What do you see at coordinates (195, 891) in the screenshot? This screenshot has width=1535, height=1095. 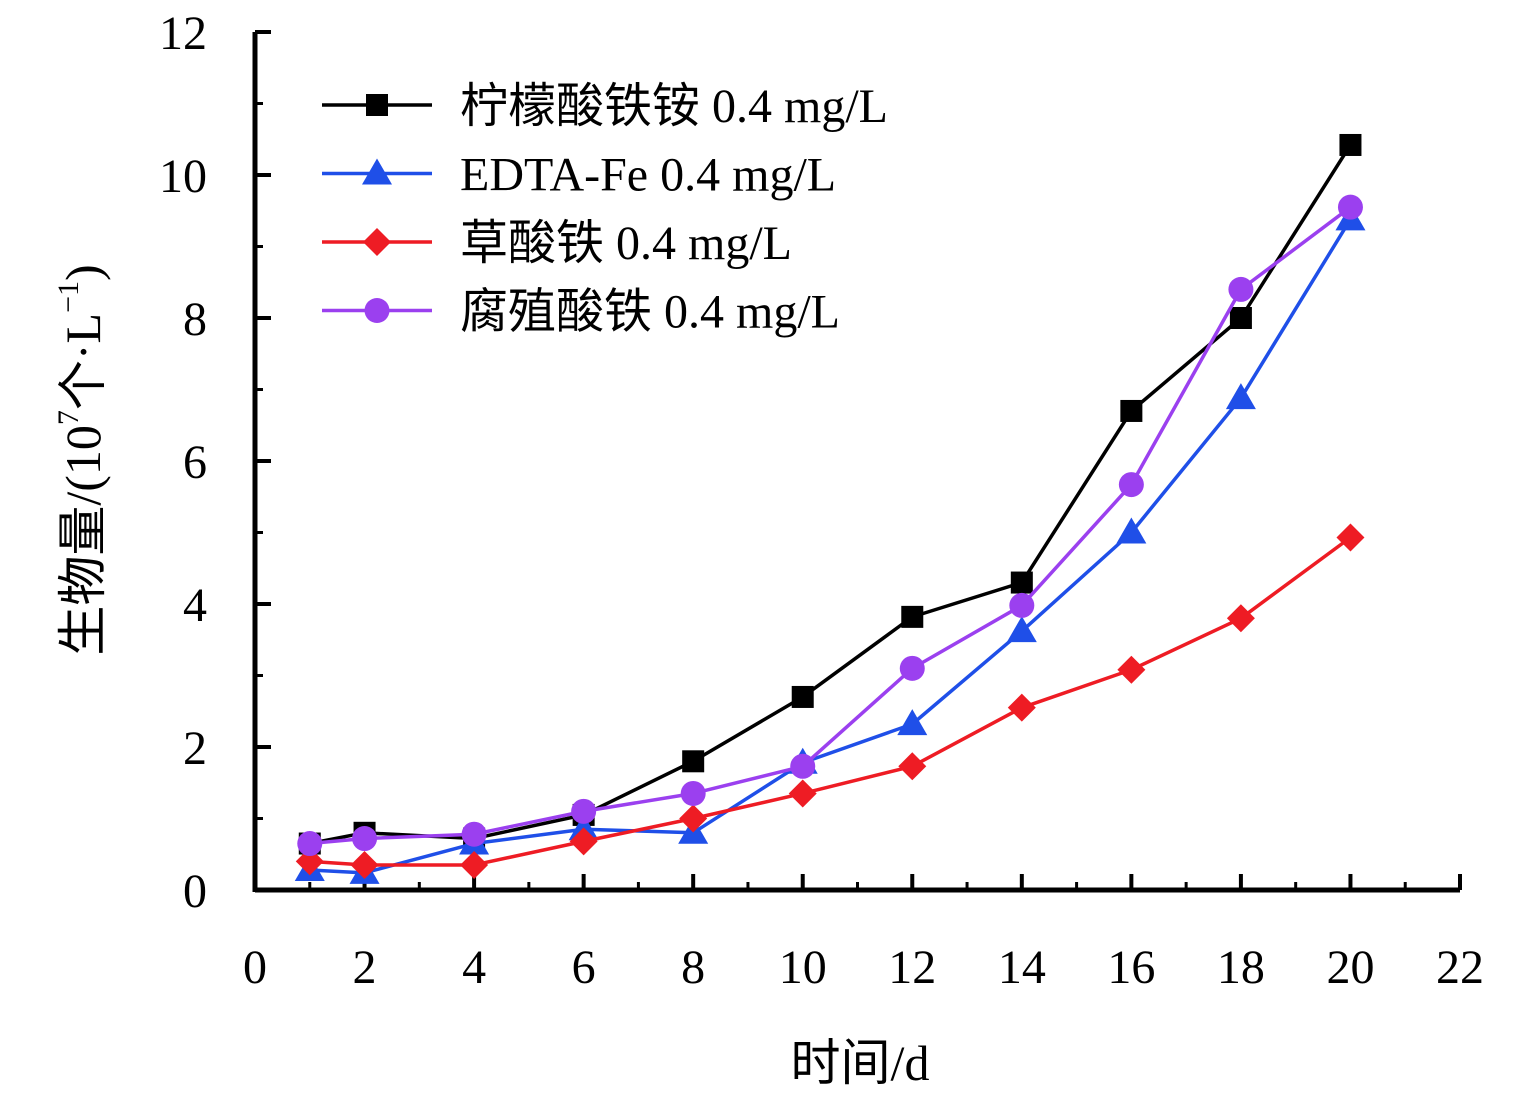 I see `y-tick-label: 0` at bounding box center [195, 891].